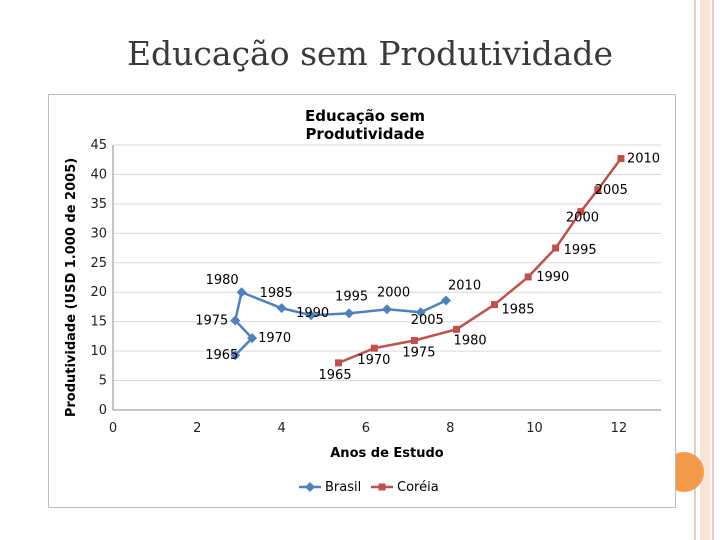 The height and width of the screenshot is (540, 720). Describe the element at coordinates (98, 233) in the screenshot. I see `y-tick-label: 30` at that location.